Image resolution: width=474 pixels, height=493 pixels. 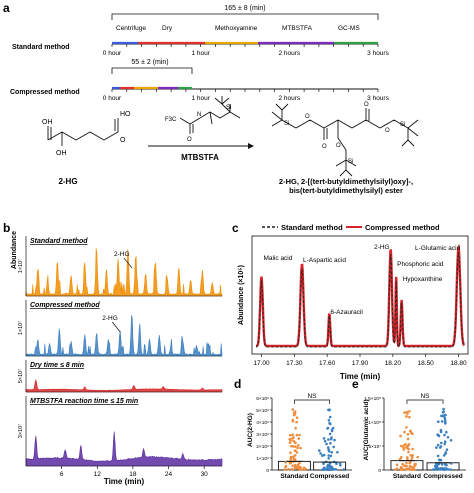 What do you see at coordinates (199, 115) in the screenshot?
I see `atom-n-reagent: N` at bounding box center [199, 115].